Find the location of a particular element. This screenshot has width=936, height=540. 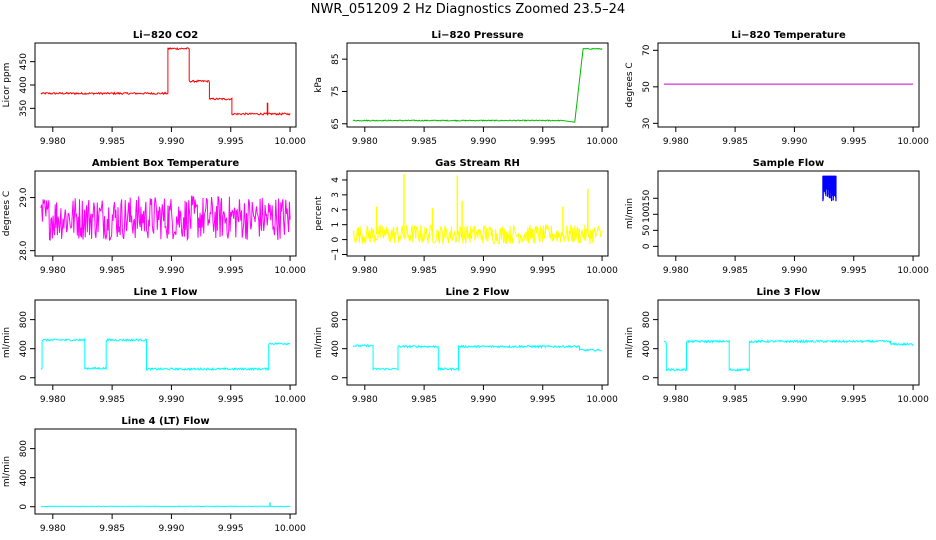

y-tick-label: 4 is located at coordinates (336, 180).